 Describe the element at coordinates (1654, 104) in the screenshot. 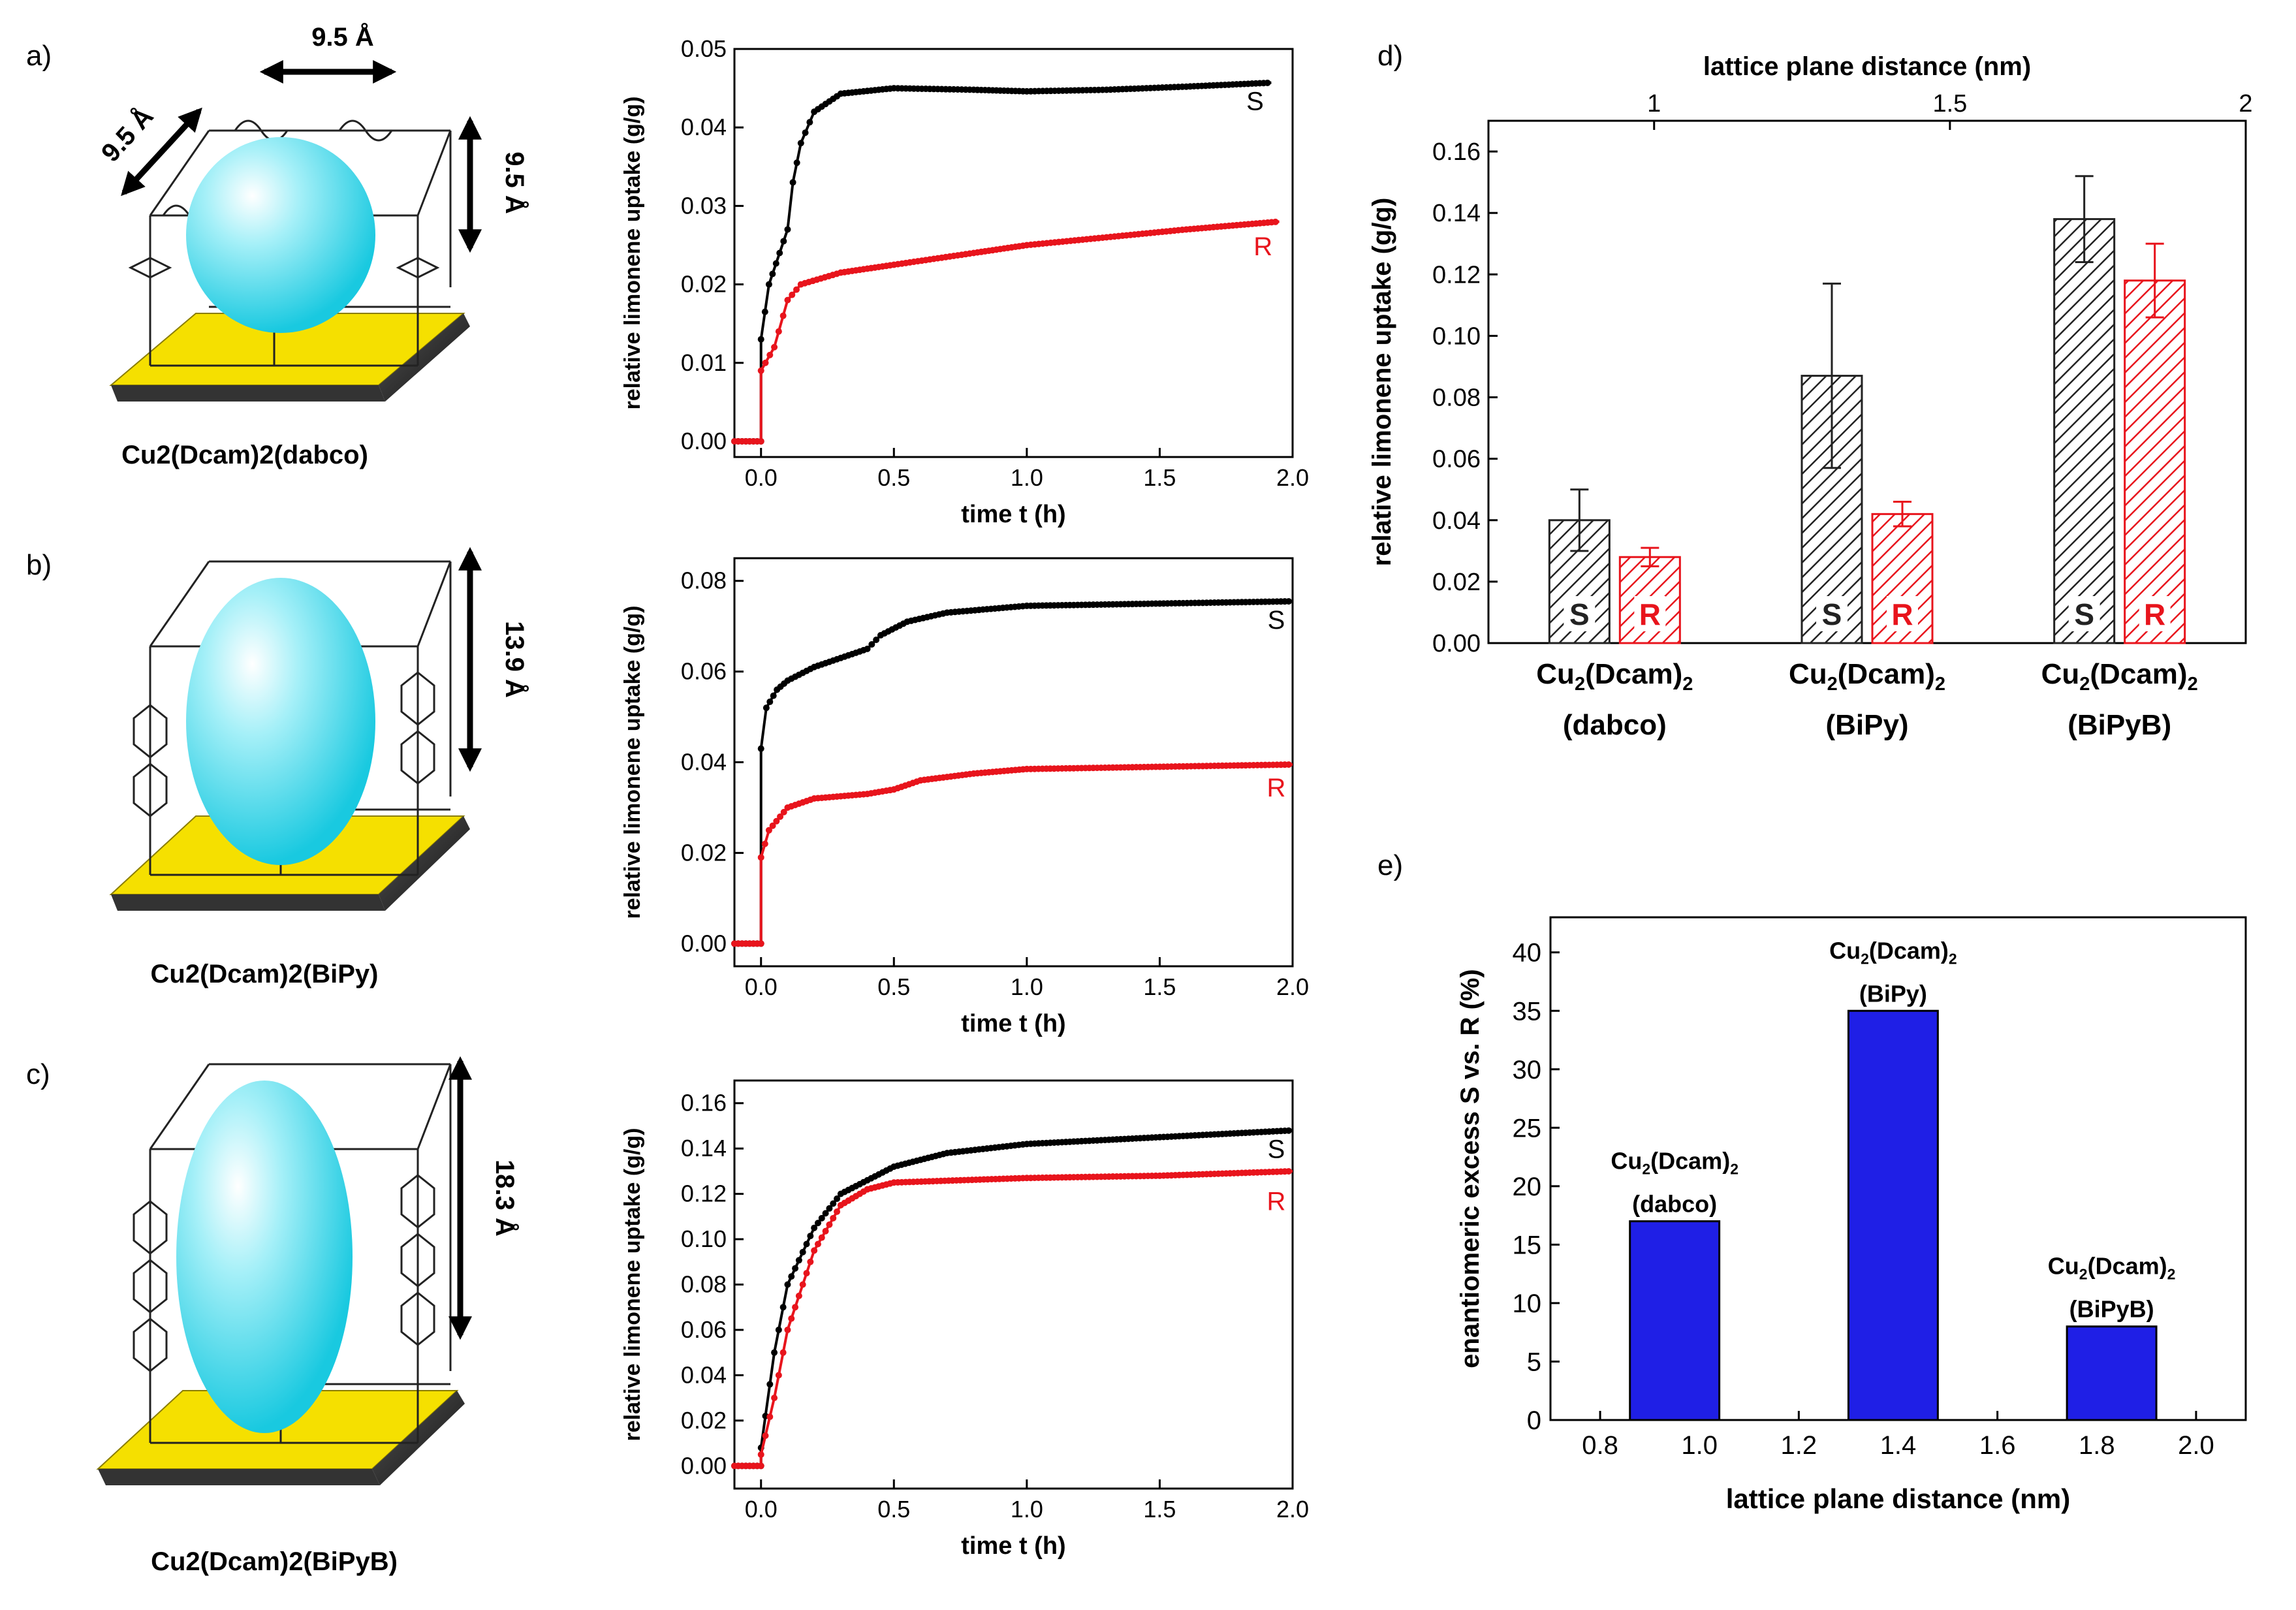

I see `top-x-tick-label: 1` at that location.